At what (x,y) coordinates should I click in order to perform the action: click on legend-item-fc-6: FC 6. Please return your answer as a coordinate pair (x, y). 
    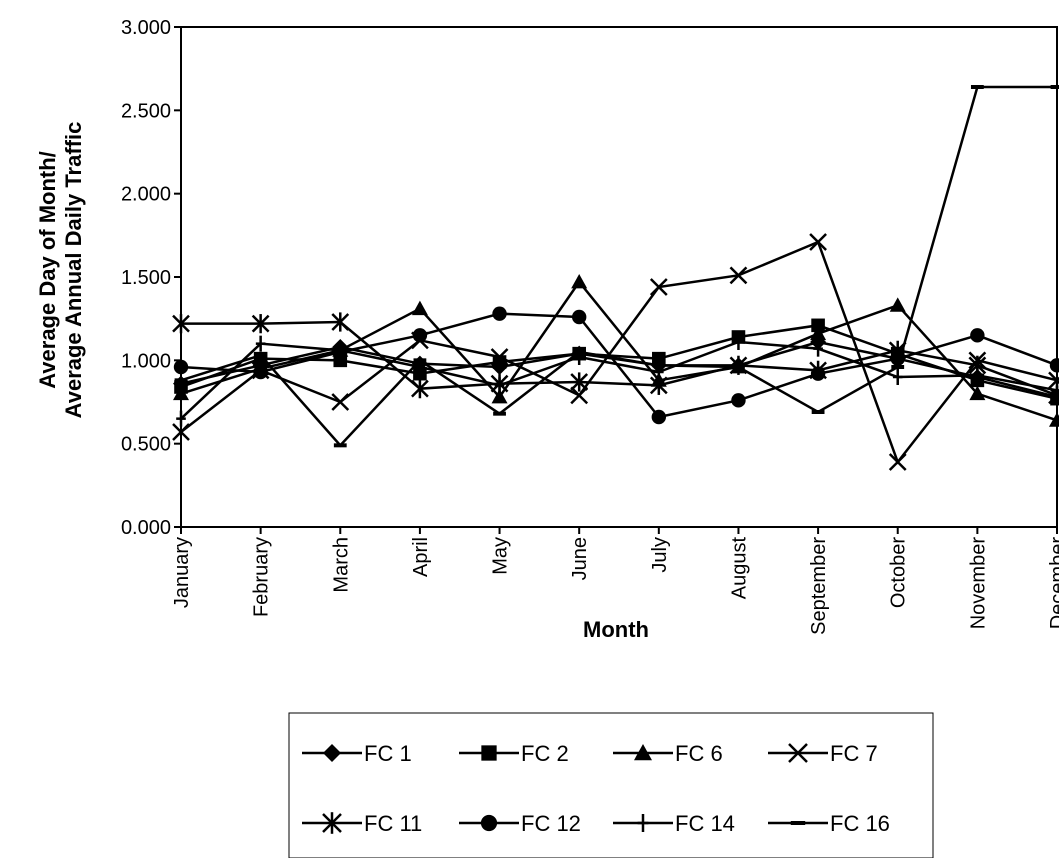
    Looking at the image, I should click on (668, 753).